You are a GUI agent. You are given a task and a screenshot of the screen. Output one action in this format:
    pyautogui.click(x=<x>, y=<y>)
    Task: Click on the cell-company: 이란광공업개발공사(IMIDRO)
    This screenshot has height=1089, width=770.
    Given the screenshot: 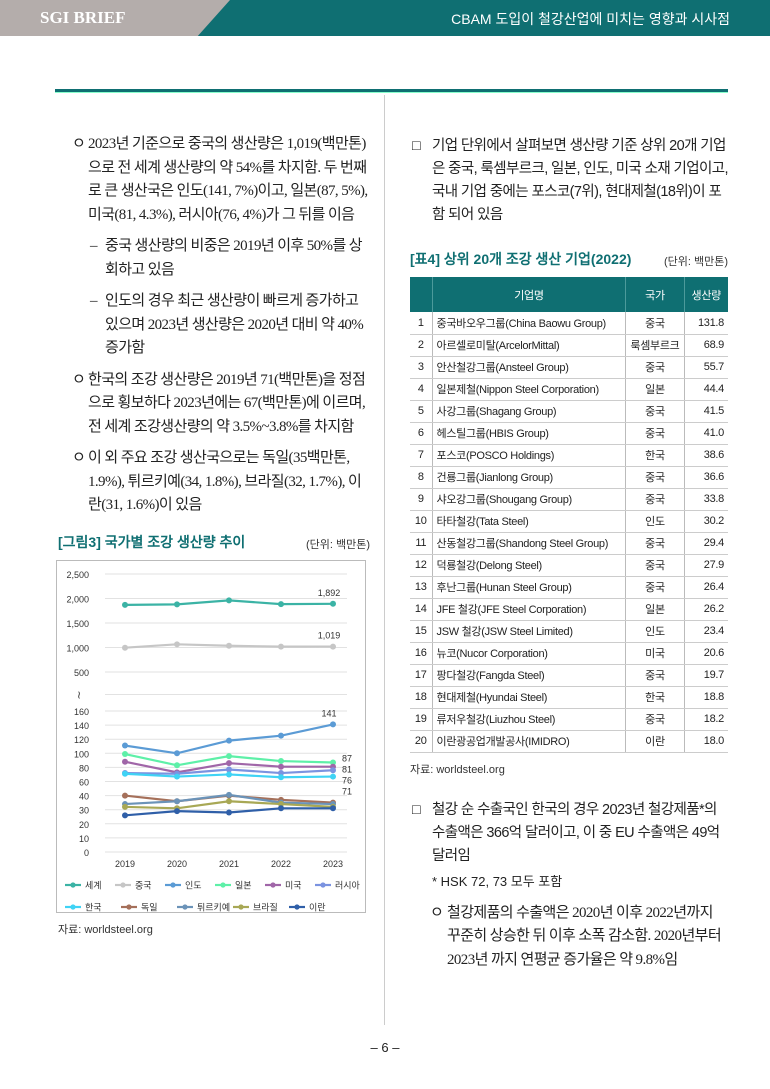 What is the action you would take?
    pyautogui.click(x=528, y=741)
    